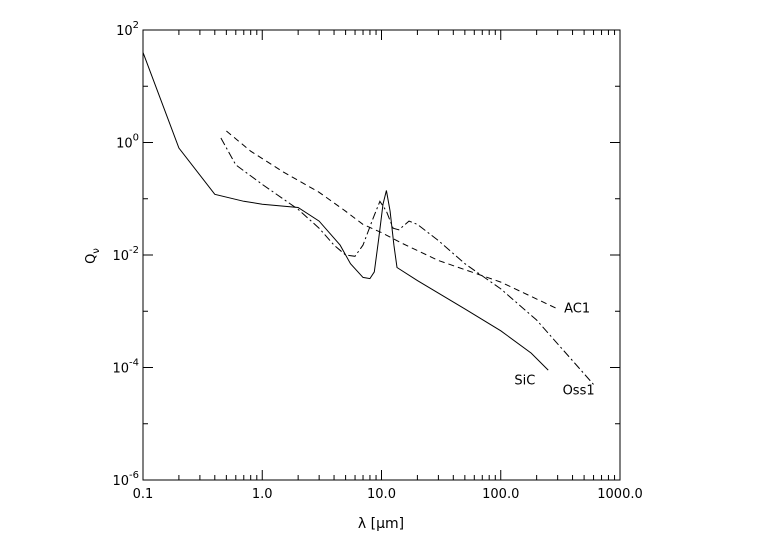 This screenshot has height=545, width=765. Describe the element at coordinates (125, 479) in the screenshot. I see `y-tick-label: 10⁻⁶` at that location.